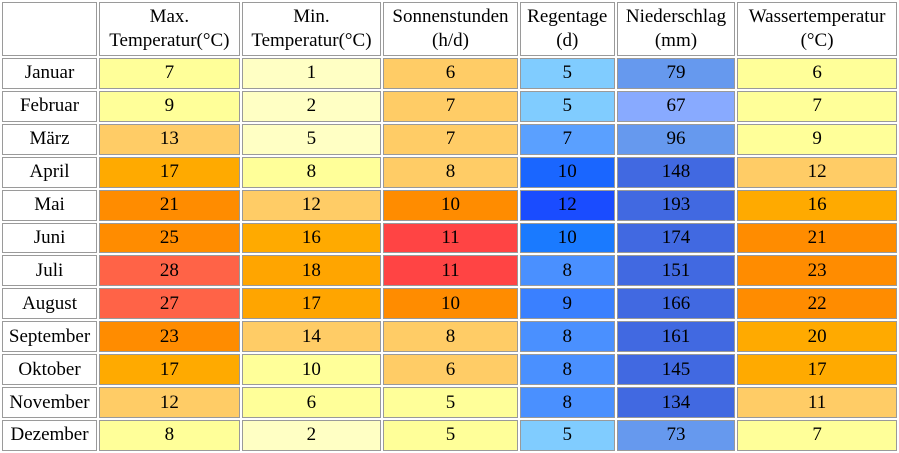 This screenshot has height=453, width=899. Describe the element at coordinates (676, 29) in the screenshot. I see `header-precipitation: Niederschlag (mm)` at that location.